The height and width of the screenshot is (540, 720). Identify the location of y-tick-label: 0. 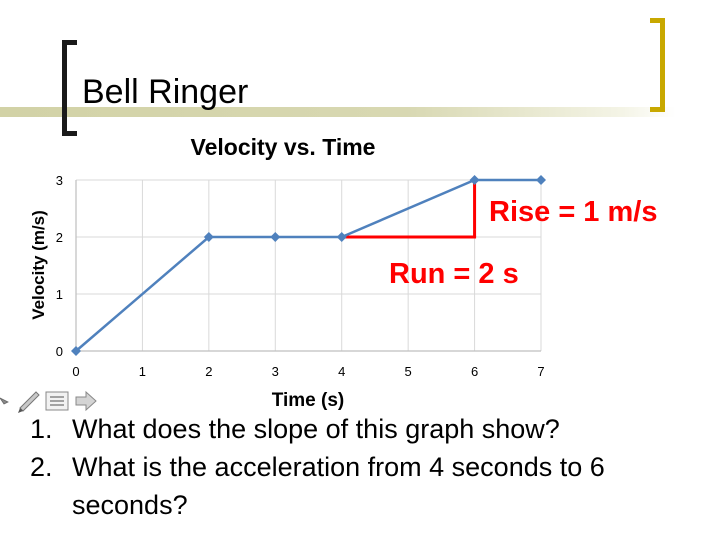
(59, 351).